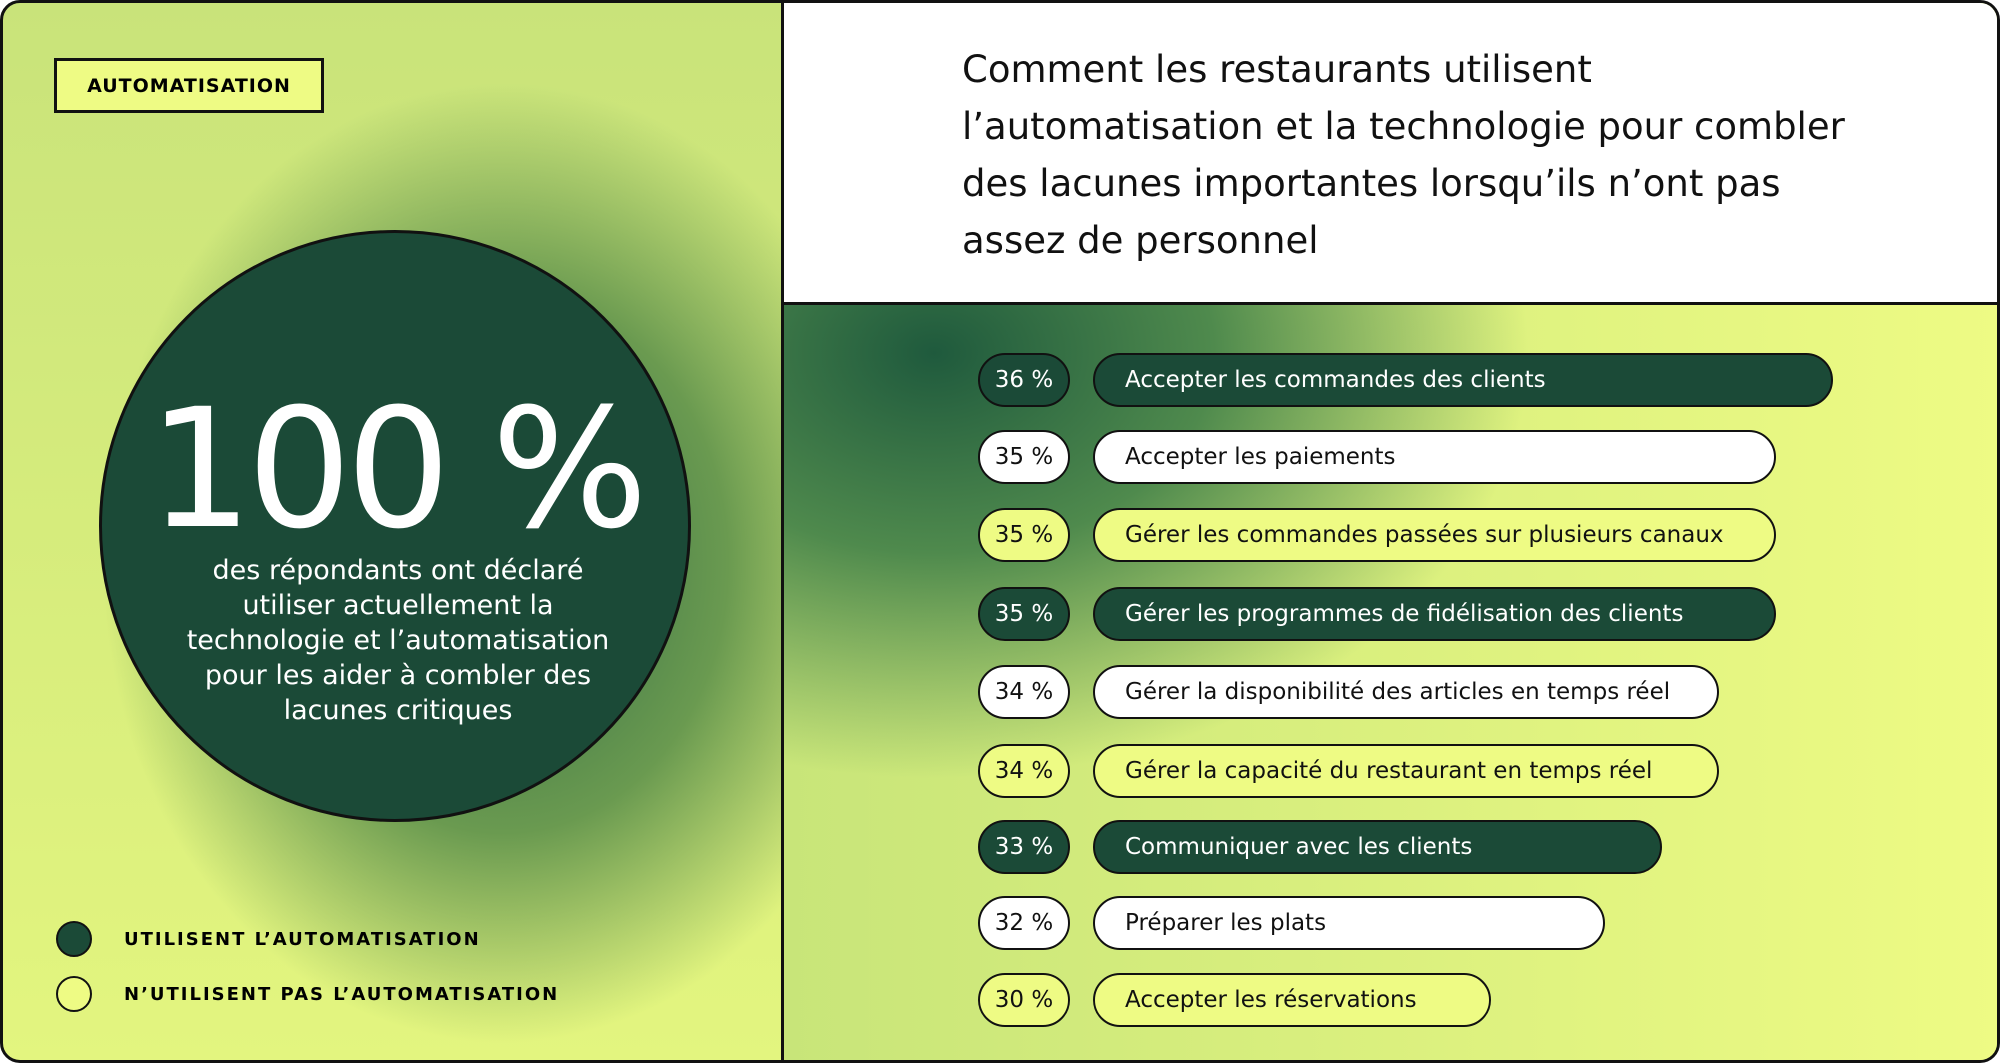  I want to click on bar: Accepter les commandes des clients, so click(1463, 380).